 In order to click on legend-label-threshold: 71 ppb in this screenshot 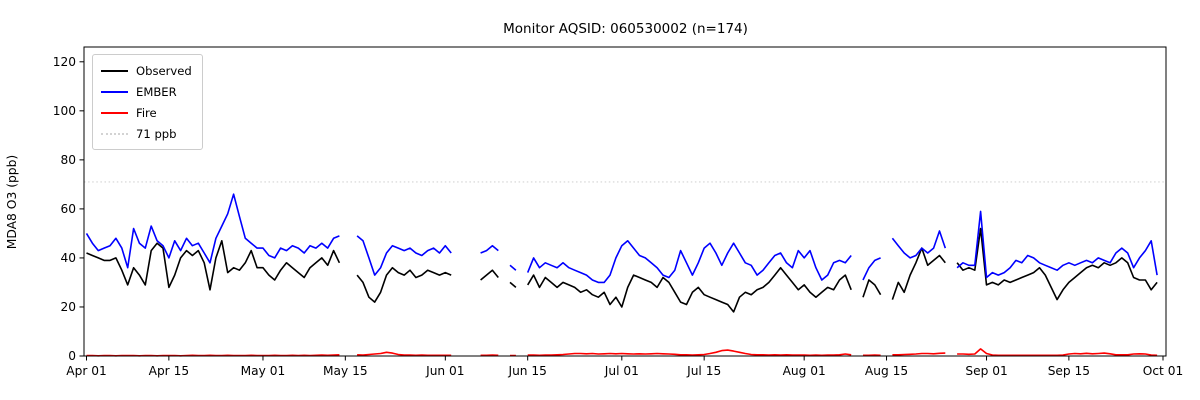, I will do `click(156, 133)`.